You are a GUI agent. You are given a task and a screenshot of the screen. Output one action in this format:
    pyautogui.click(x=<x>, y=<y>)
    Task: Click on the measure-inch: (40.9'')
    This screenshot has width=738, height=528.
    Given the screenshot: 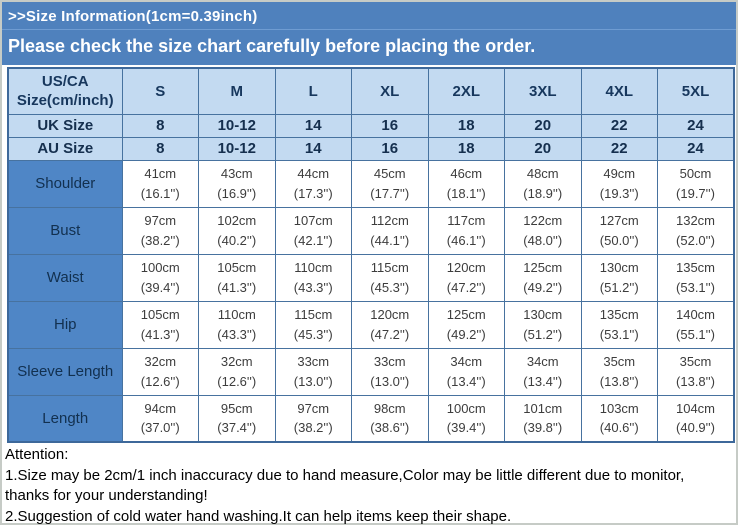 What is the action you would take?
    pyautogui.click(x=695, y=428)
    